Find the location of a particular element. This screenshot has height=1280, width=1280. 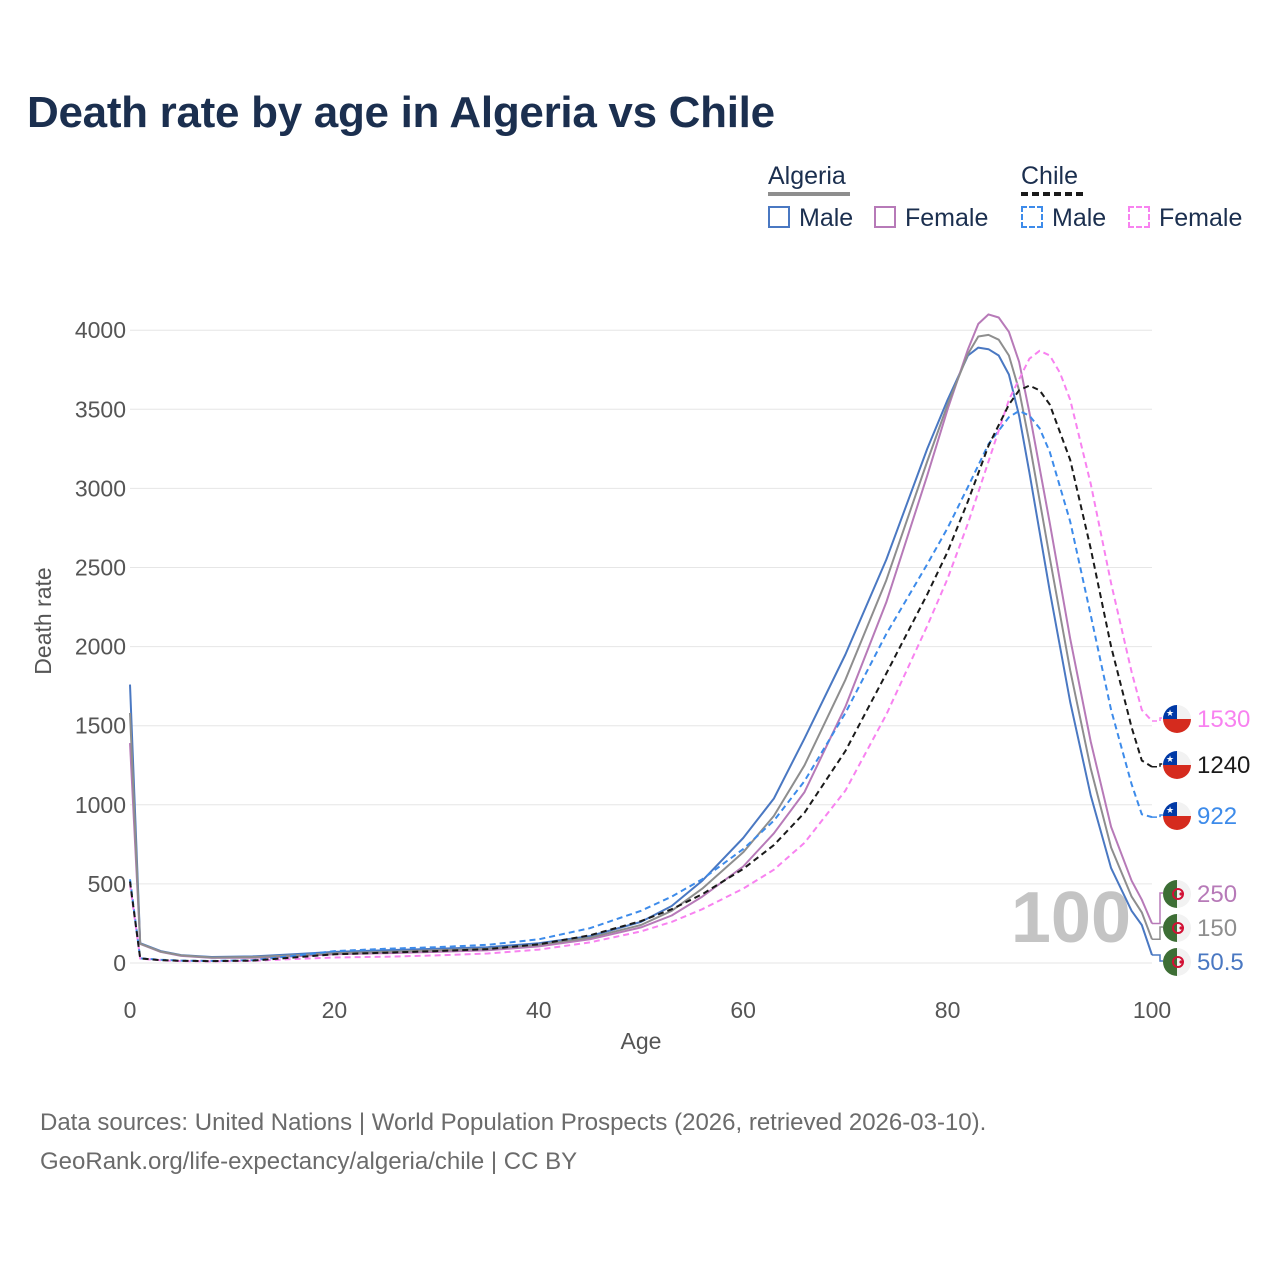

legend-swatch-algeria-male is located at coordinates (779, 217).